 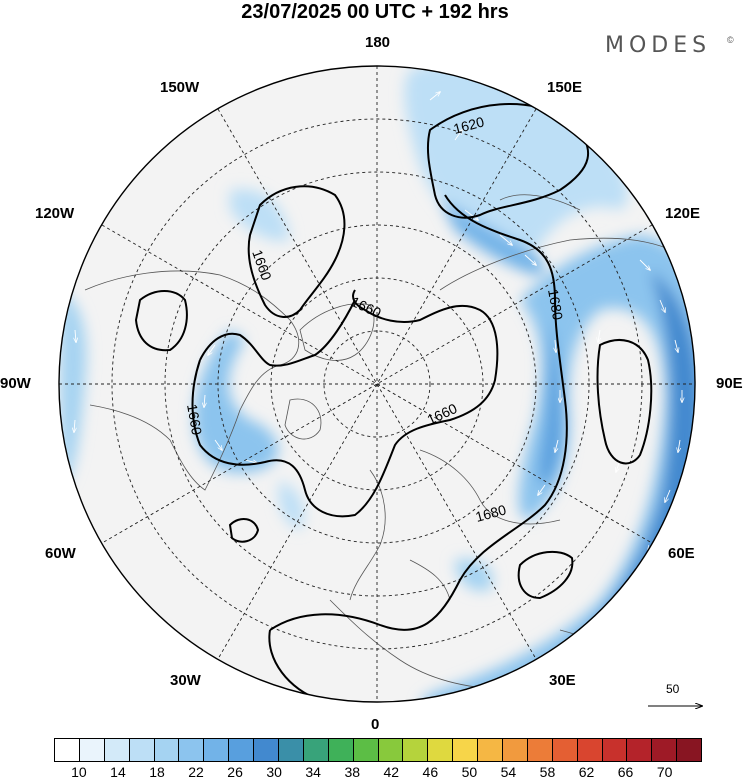 I want to click on lon-label-60e: 60E, so click(x=681, y=553).